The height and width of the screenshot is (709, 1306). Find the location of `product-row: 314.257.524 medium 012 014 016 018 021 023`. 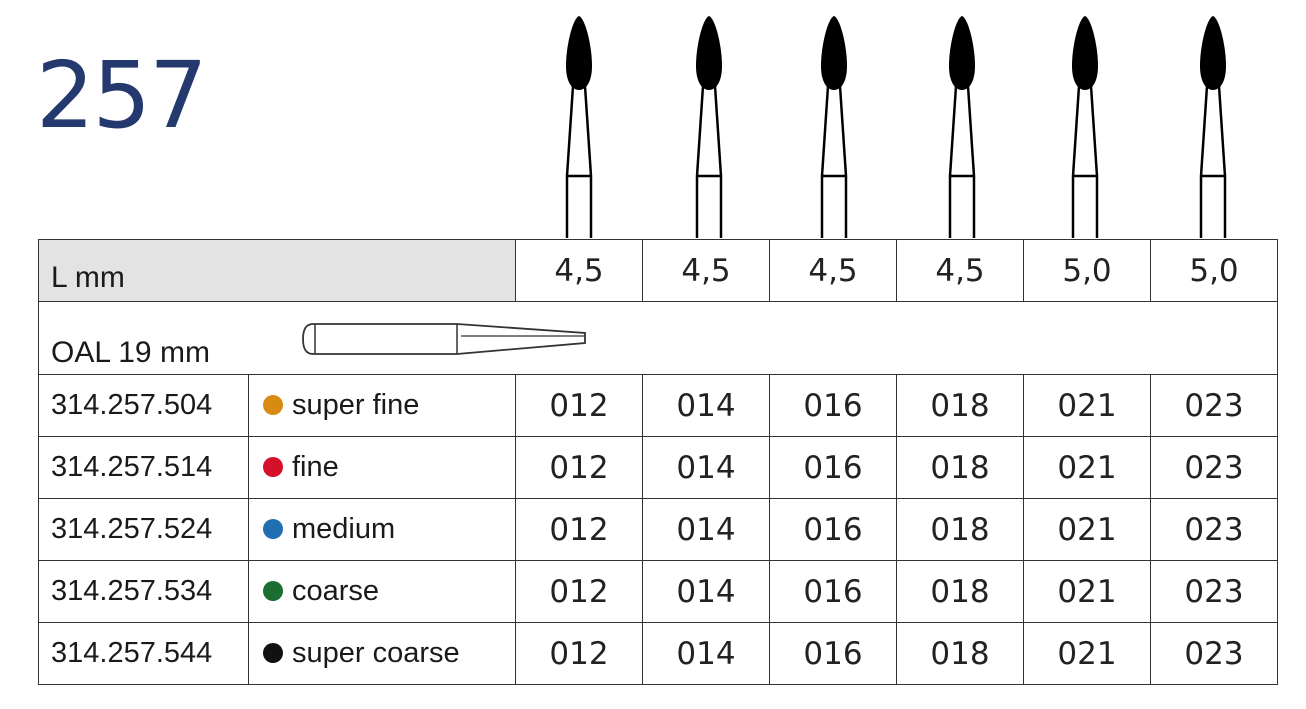

product-row: 314.257.524 medium 012 014 016 018 021 023 is located at coordinates (658, 529).